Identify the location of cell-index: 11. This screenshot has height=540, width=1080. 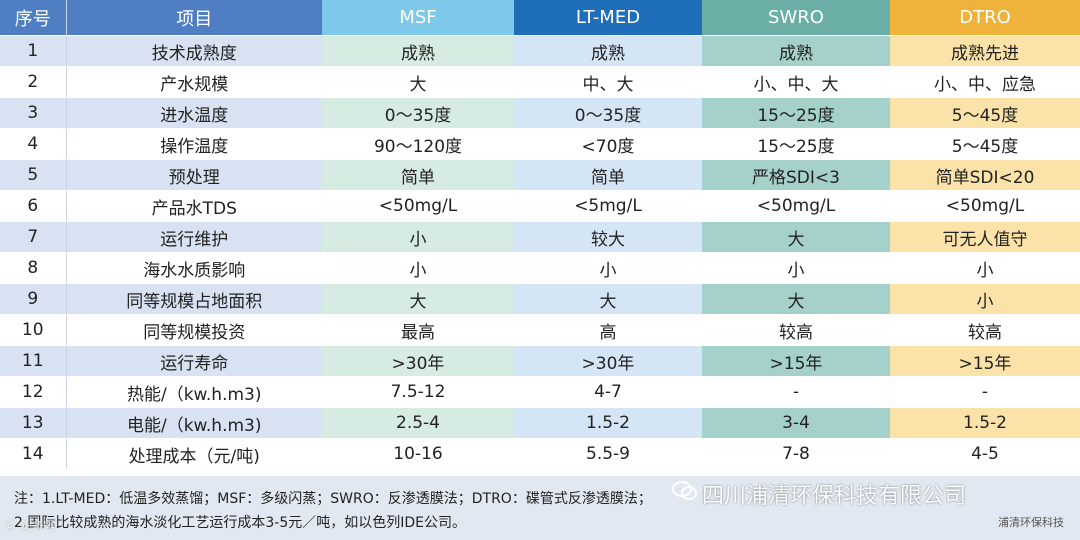
(33, 361).